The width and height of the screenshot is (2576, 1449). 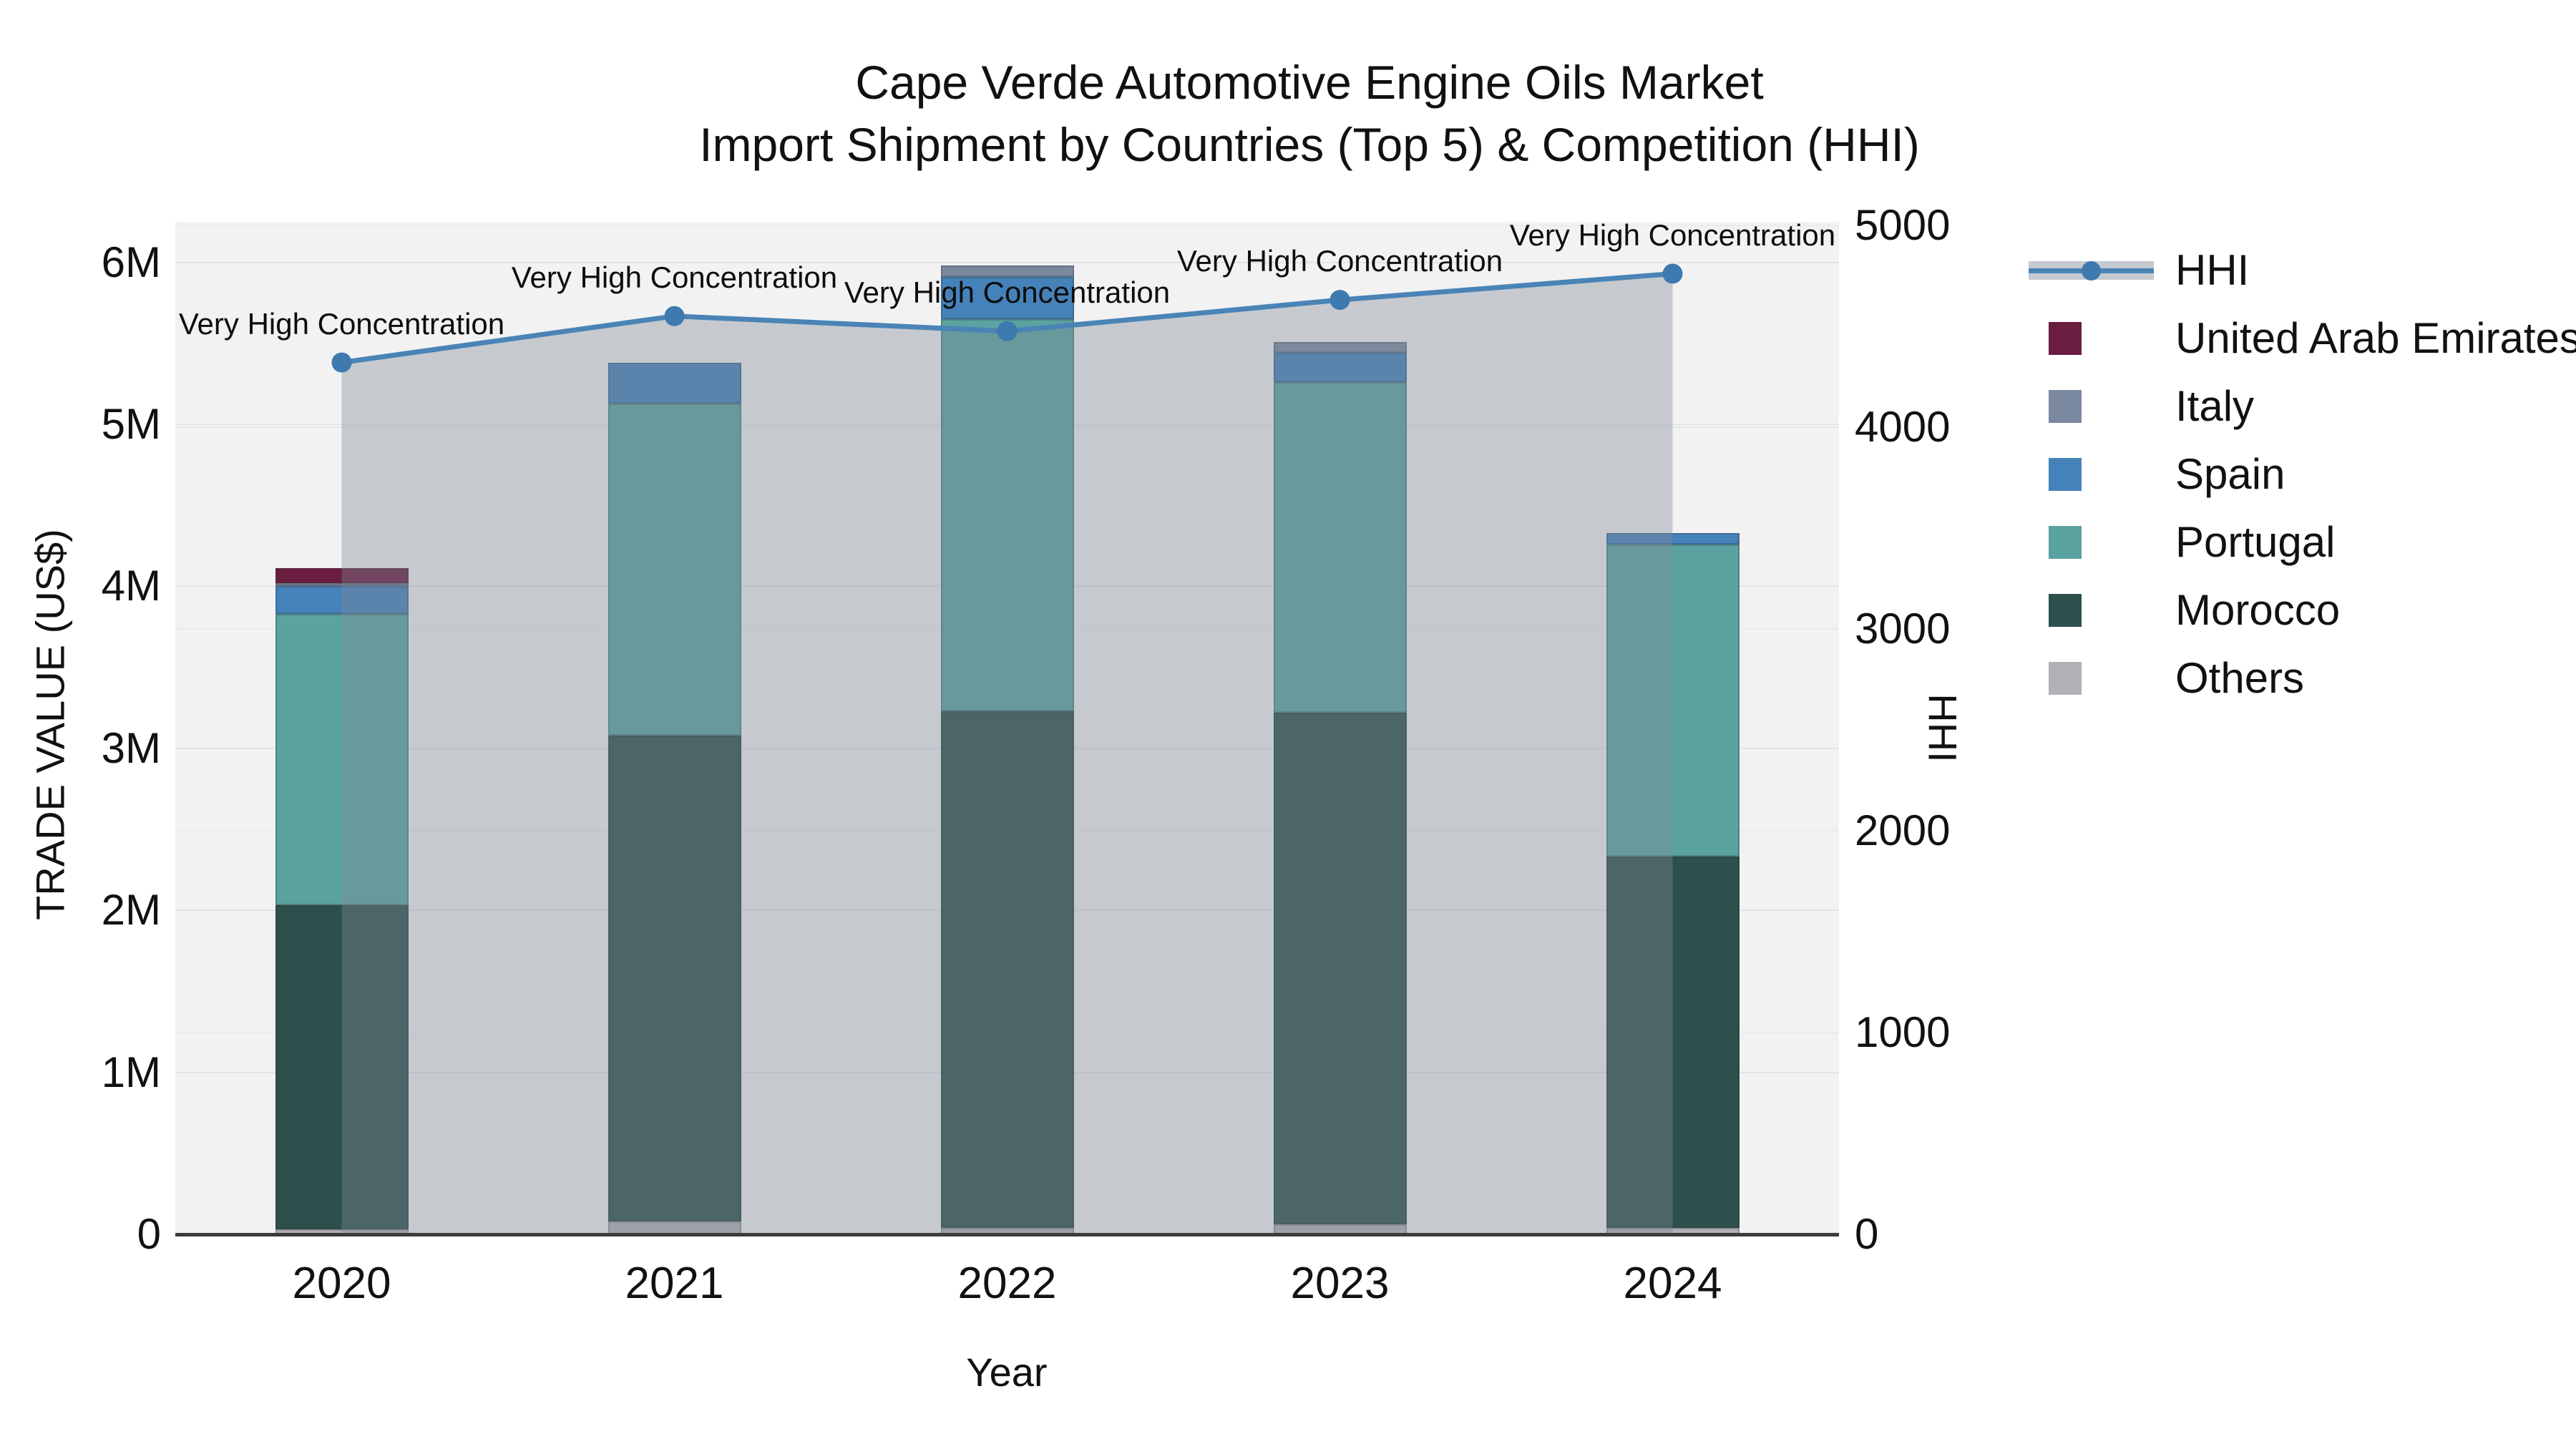 I want to click on legend-label: HHI, so click(x=2212, y=270).